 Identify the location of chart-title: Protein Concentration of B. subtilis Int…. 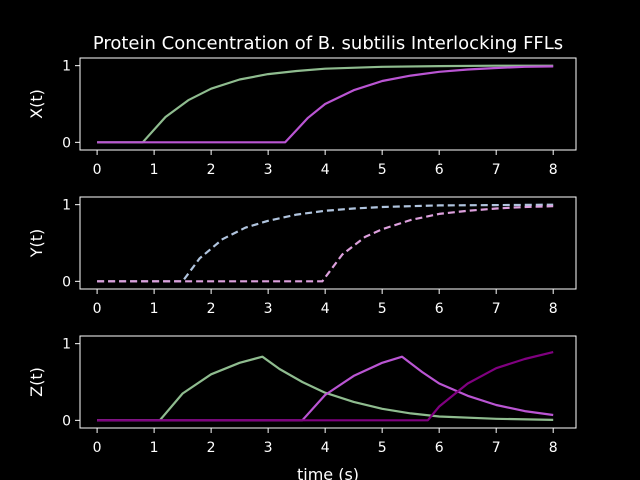
(328, 43).